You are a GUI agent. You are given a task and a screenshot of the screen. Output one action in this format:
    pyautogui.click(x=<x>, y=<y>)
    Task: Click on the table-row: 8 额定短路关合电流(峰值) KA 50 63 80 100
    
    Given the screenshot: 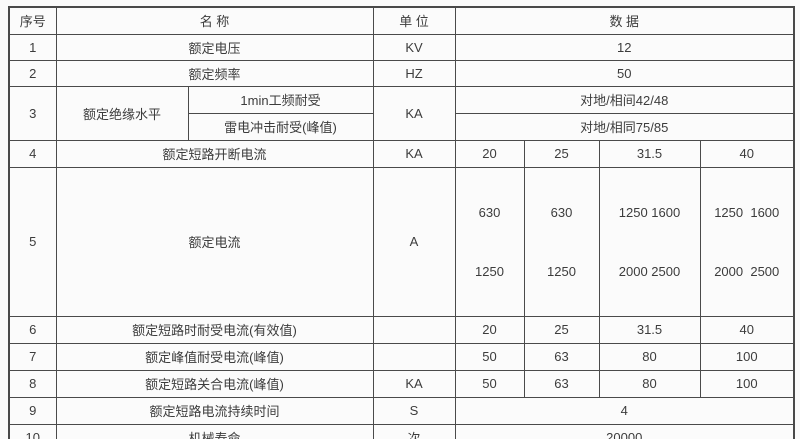 What is the action you would take?
    pyautogui.click(x=401, y=383)
    